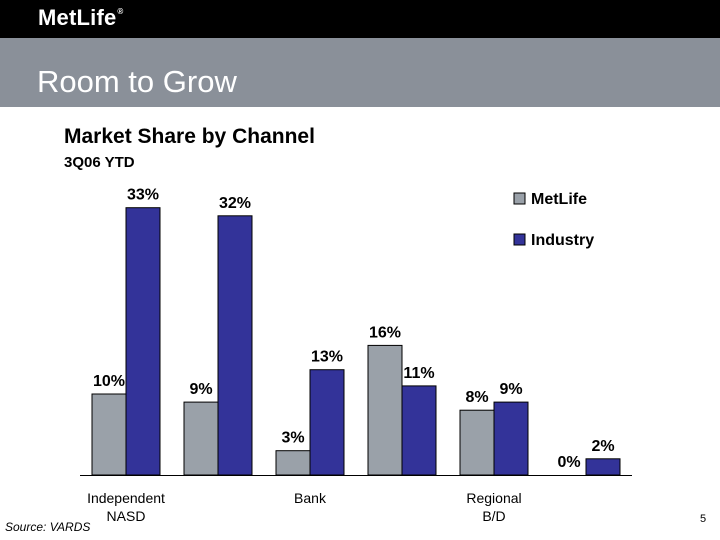  Describe the element at coordinates (493, 498) in the screenshot. I see `category-label: Regional` at that location.